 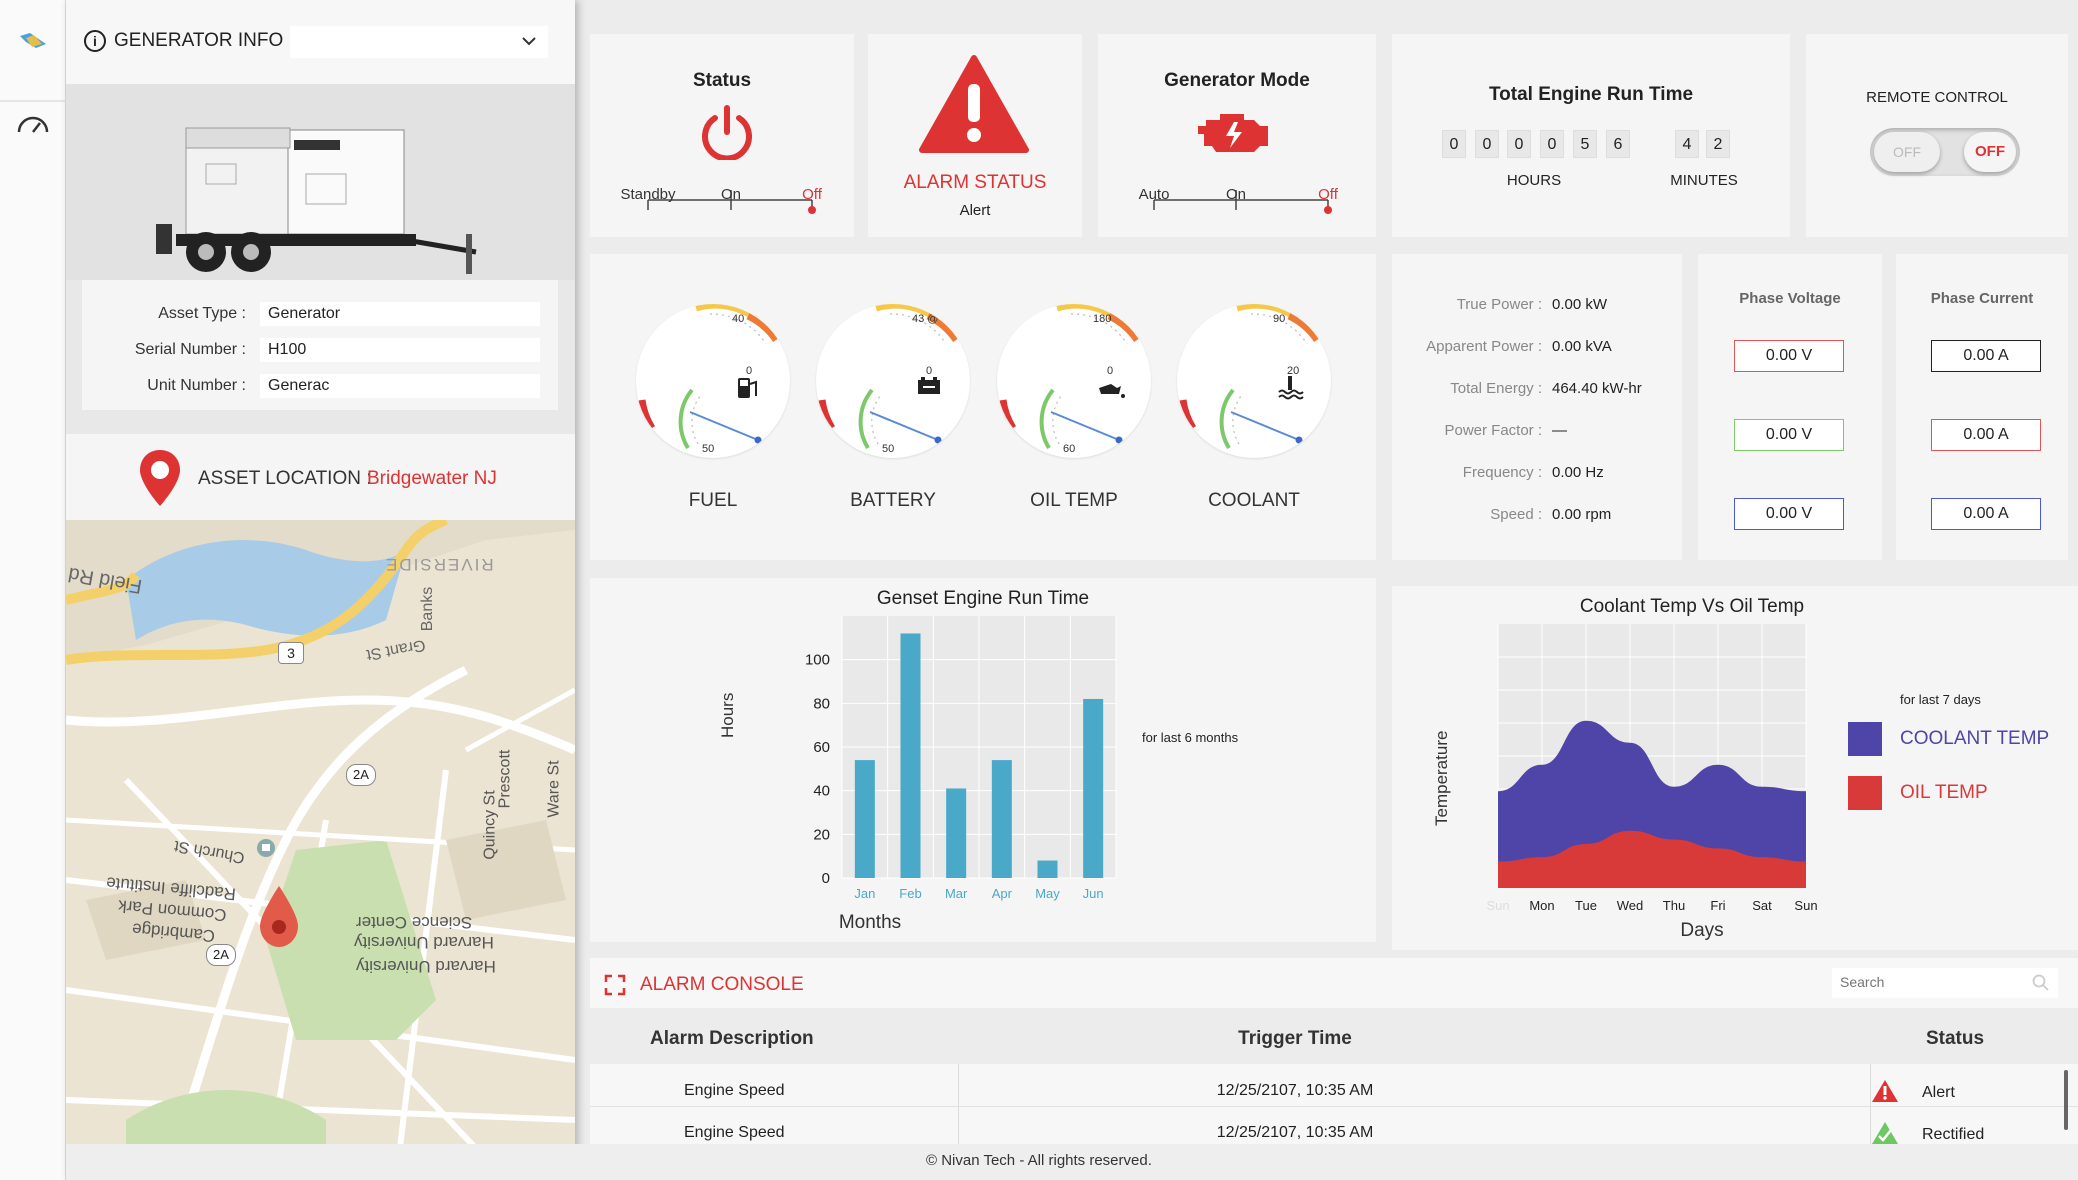 What do you see at coordinates (419, 42) in the screenshot?
I see `generator-select` at bounding box center [419, 42].